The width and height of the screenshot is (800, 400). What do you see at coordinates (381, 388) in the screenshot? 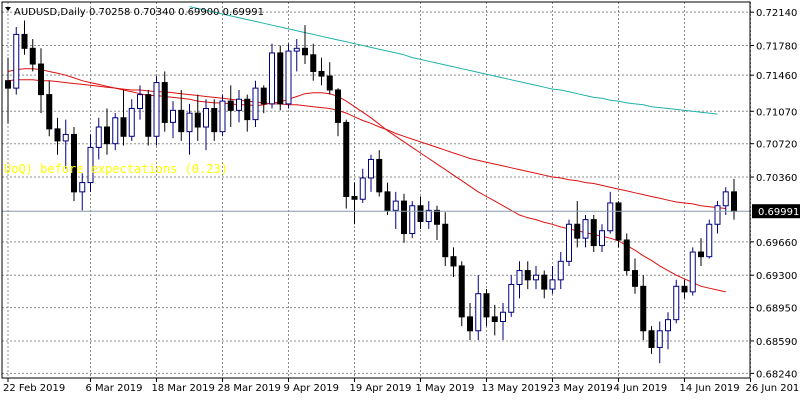
I see `x-tick-label: 19 Apr 2019` at bounding box center [381, 388].